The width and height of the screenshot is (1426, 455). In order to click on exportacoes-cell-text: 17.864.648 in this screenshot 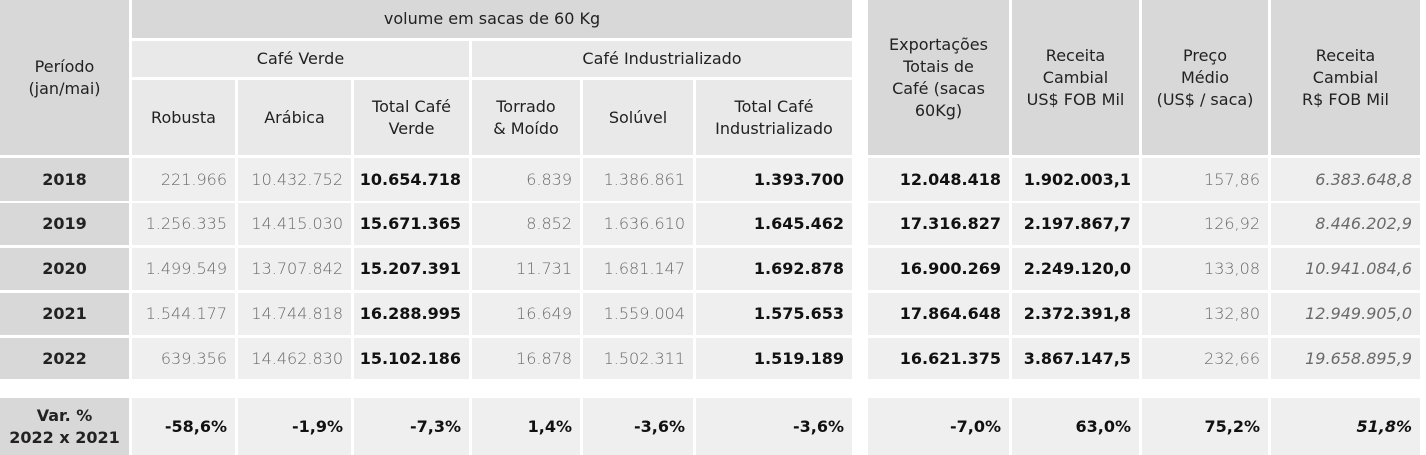, I will do `click(950, 313)`.